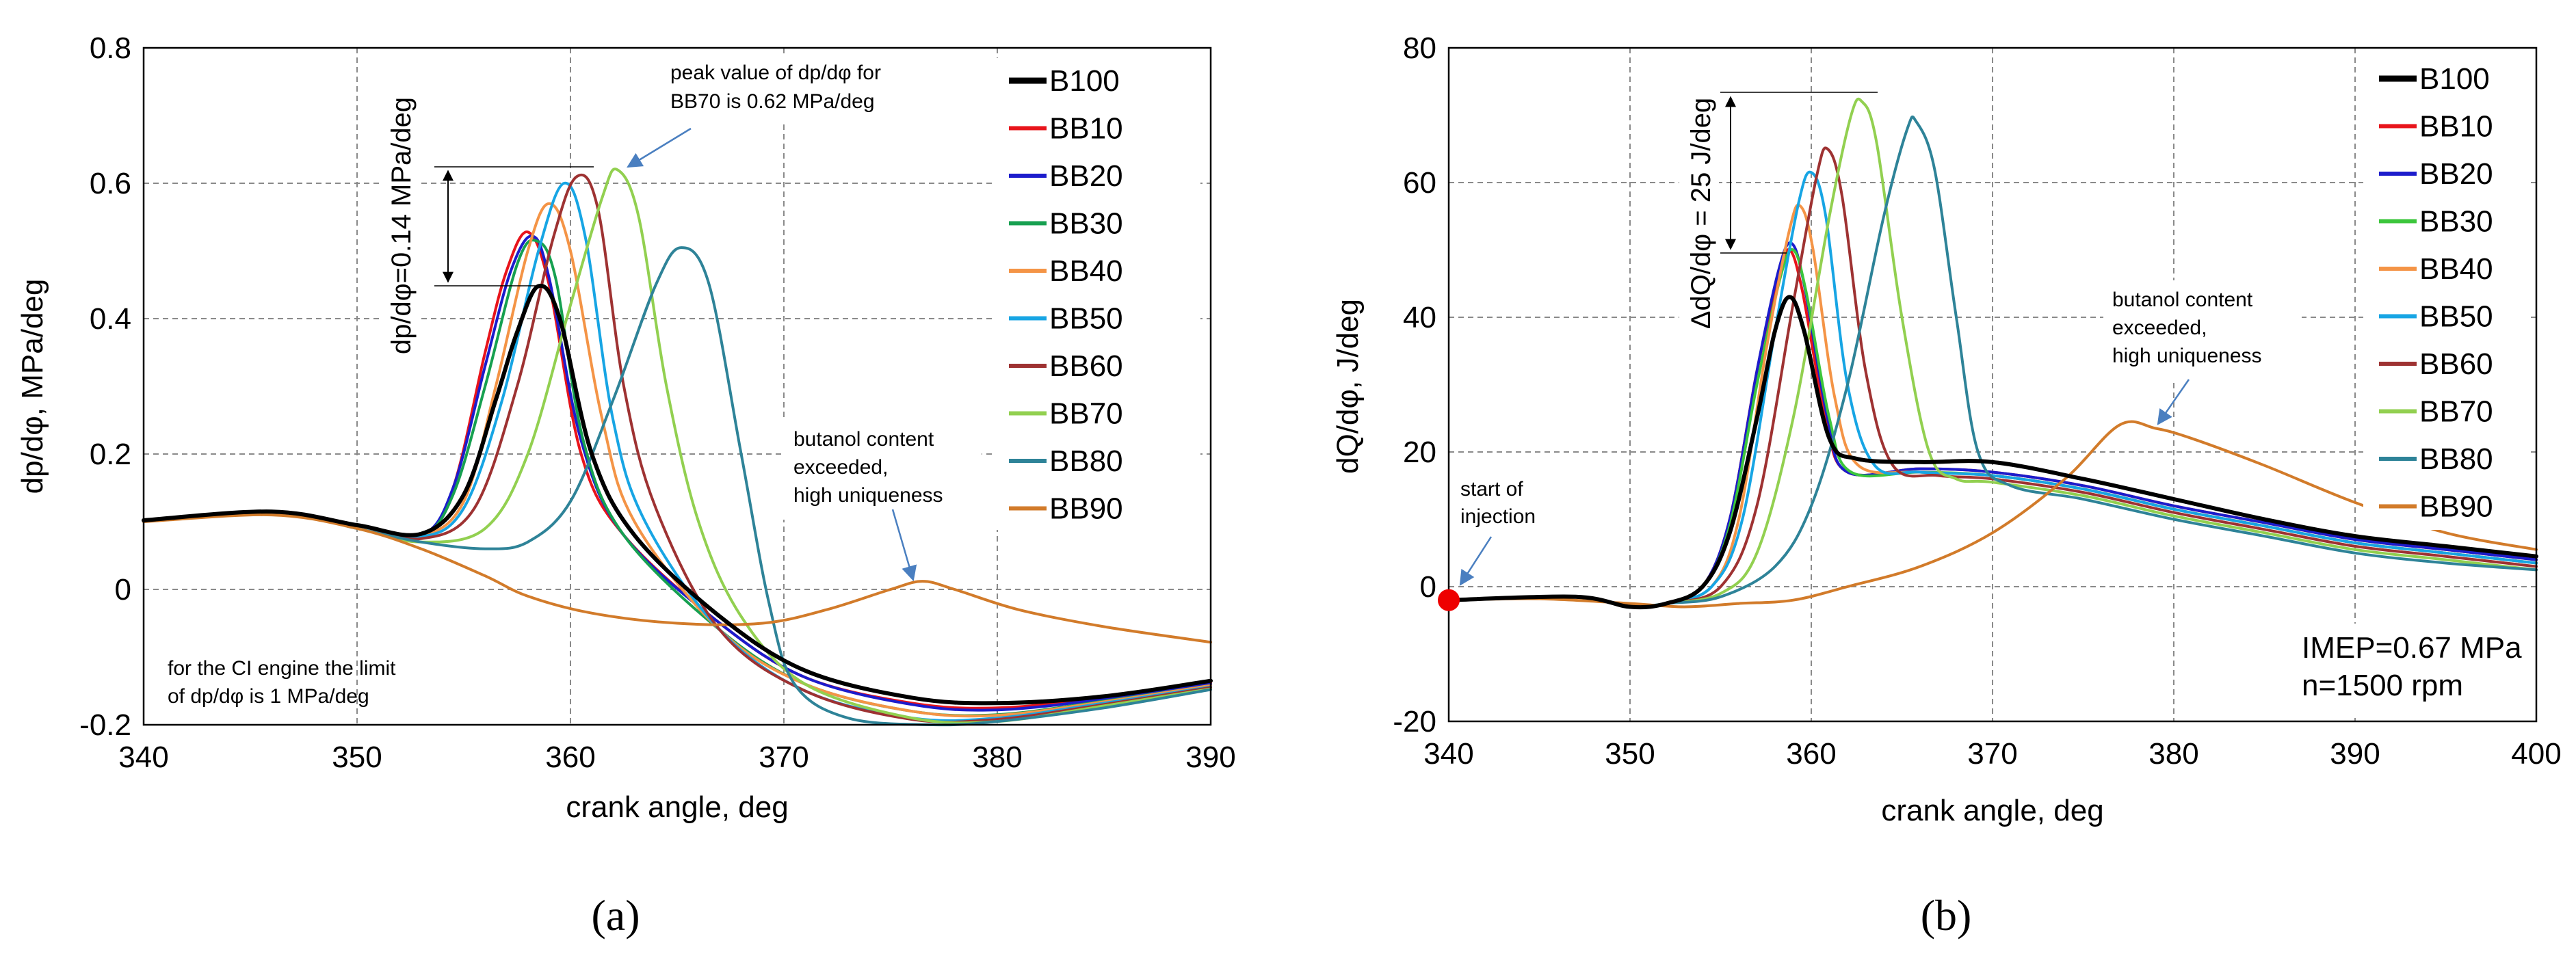 Image resolution: width=2576 pixels, height=960 pixels. I want to click on chart-a-y-tick-label: 0.4, so click(110, 319).